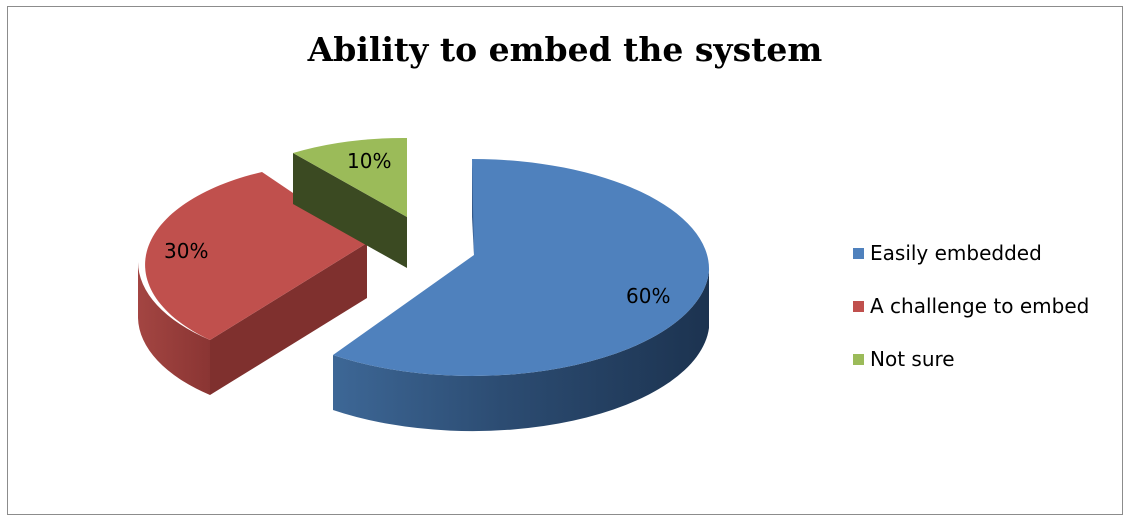  What do you see at coordinates (369, 161) in the screenshot?
I see `data-label-not-sure: 10%` at bounding box center [369, 161].